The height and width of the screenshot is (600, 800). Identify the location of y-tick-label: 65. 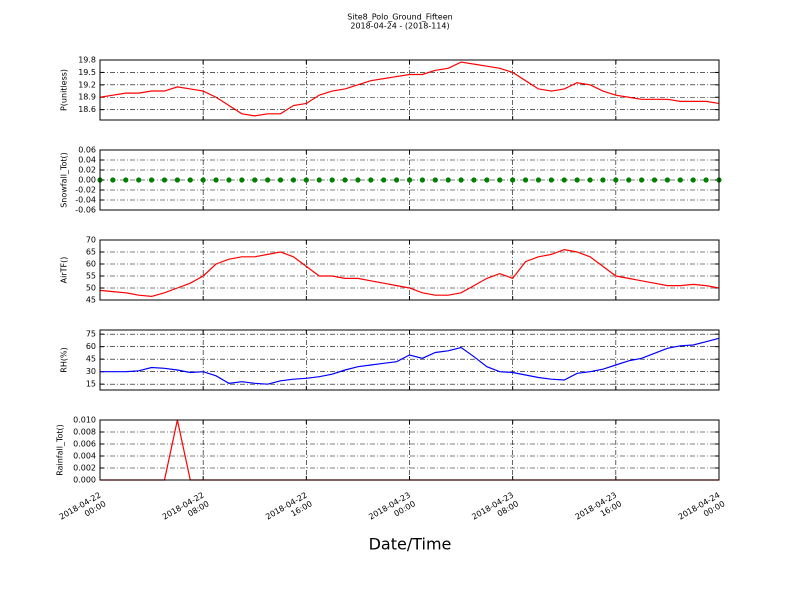
(91, 252).